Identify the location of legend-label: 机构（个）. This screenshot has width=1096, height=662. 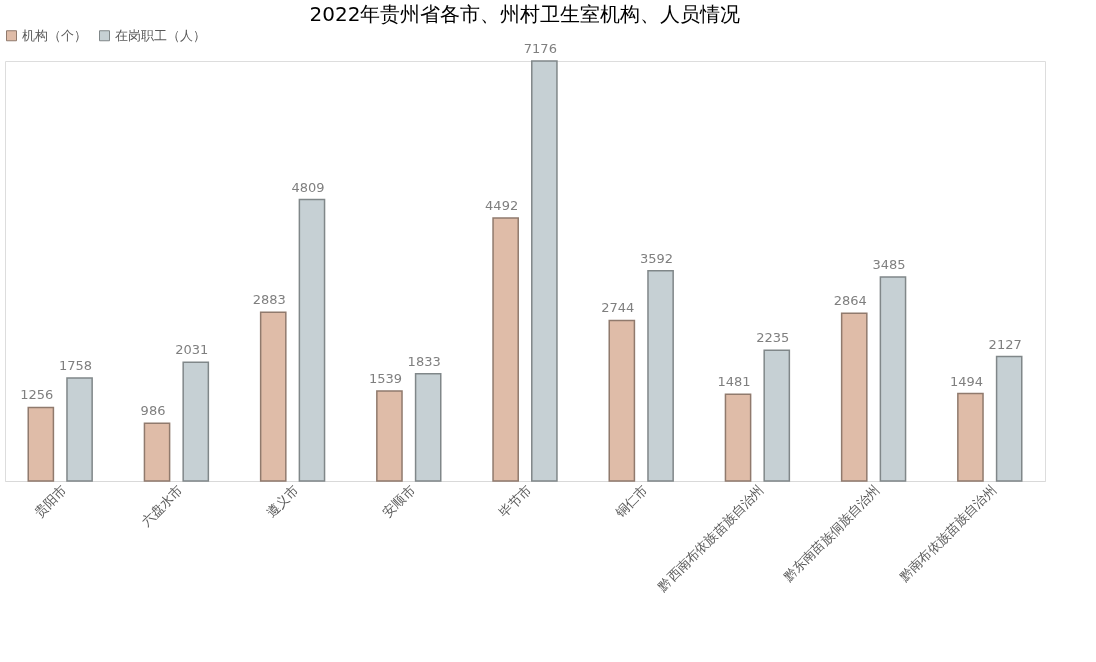
(54, 35).